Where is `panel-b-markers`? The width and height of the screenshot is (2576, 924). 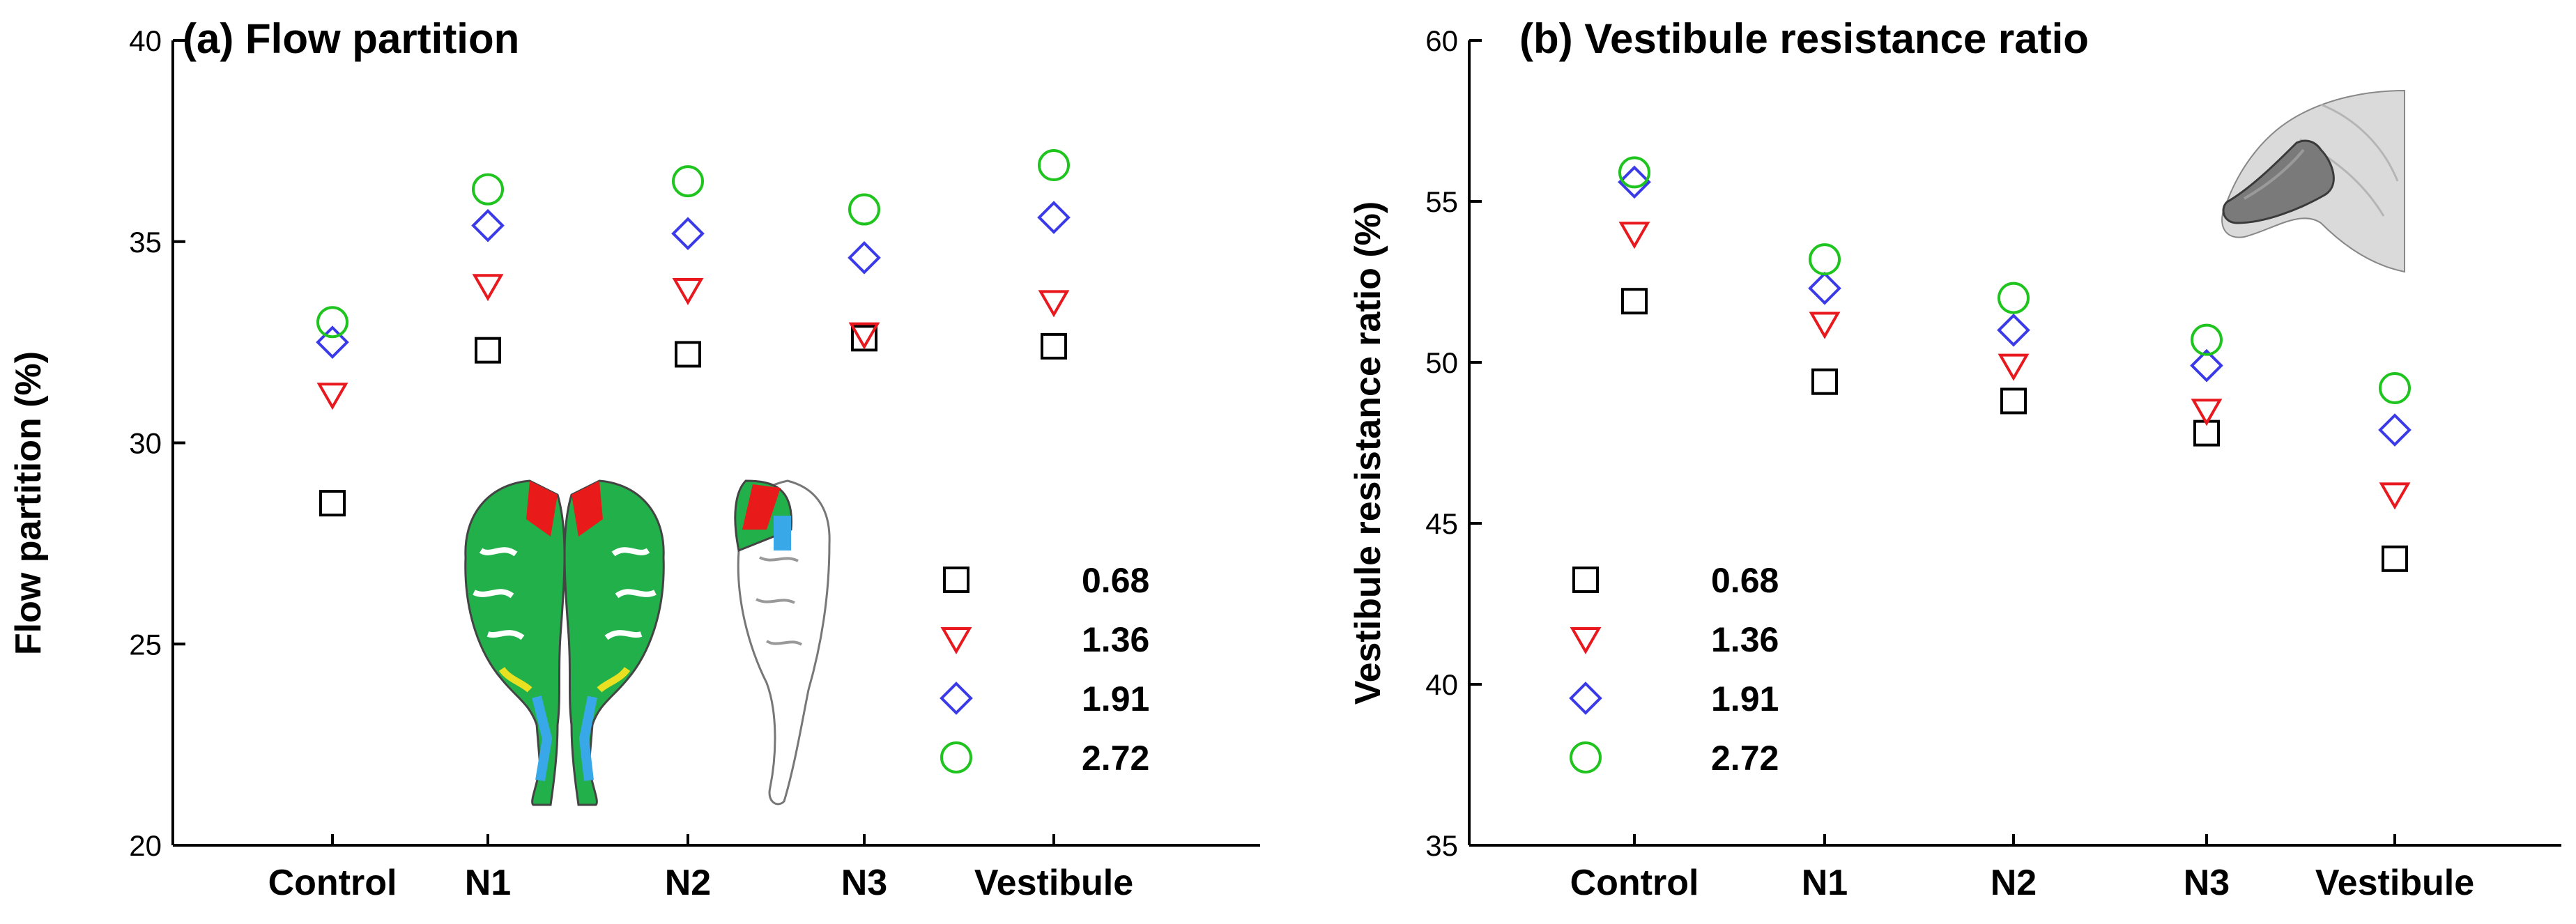
panel-b-markers is located at coordinates (2015, 364).